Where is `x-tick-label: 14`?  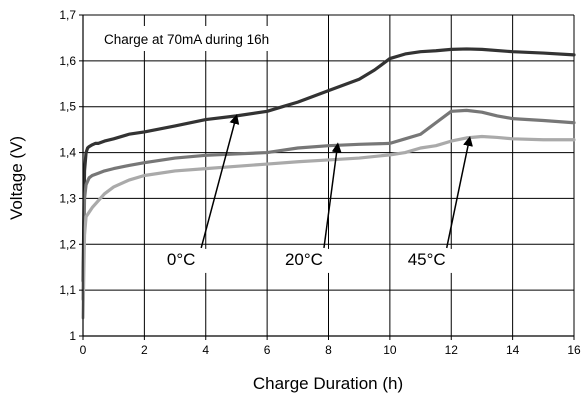
x-tick-label: 14 is located at coordinates (513, 350).